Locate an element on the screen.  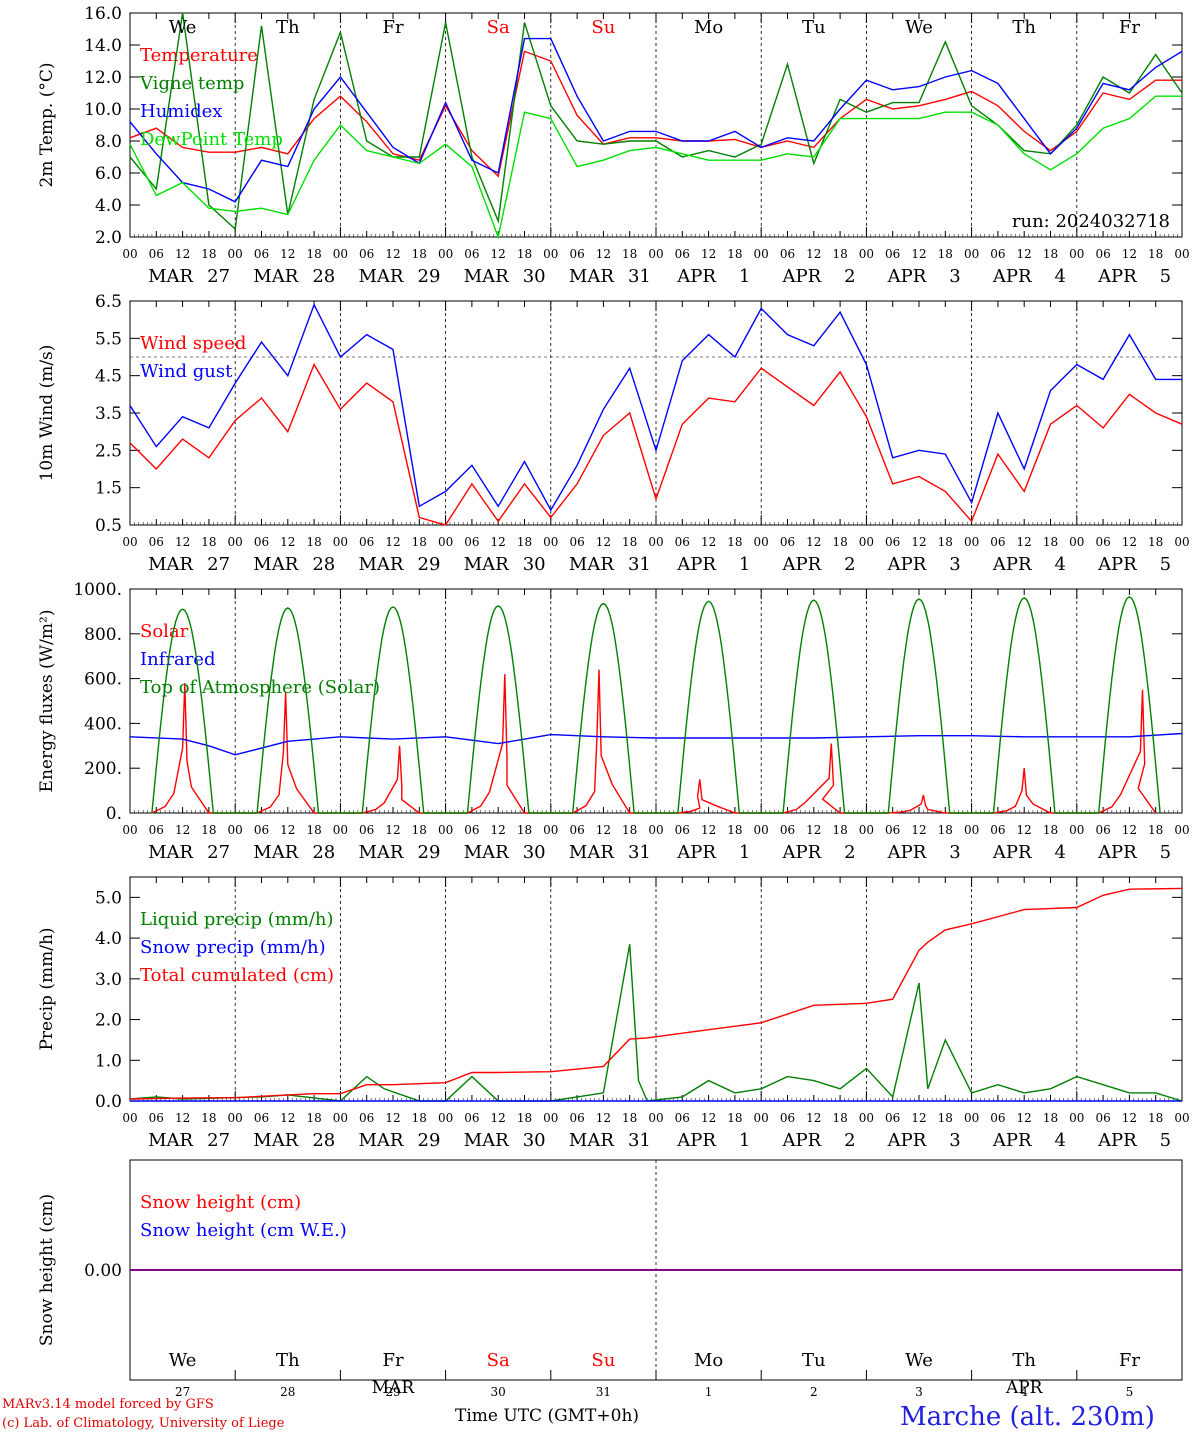
series-line-infrared is located at coordinates (656, 744).